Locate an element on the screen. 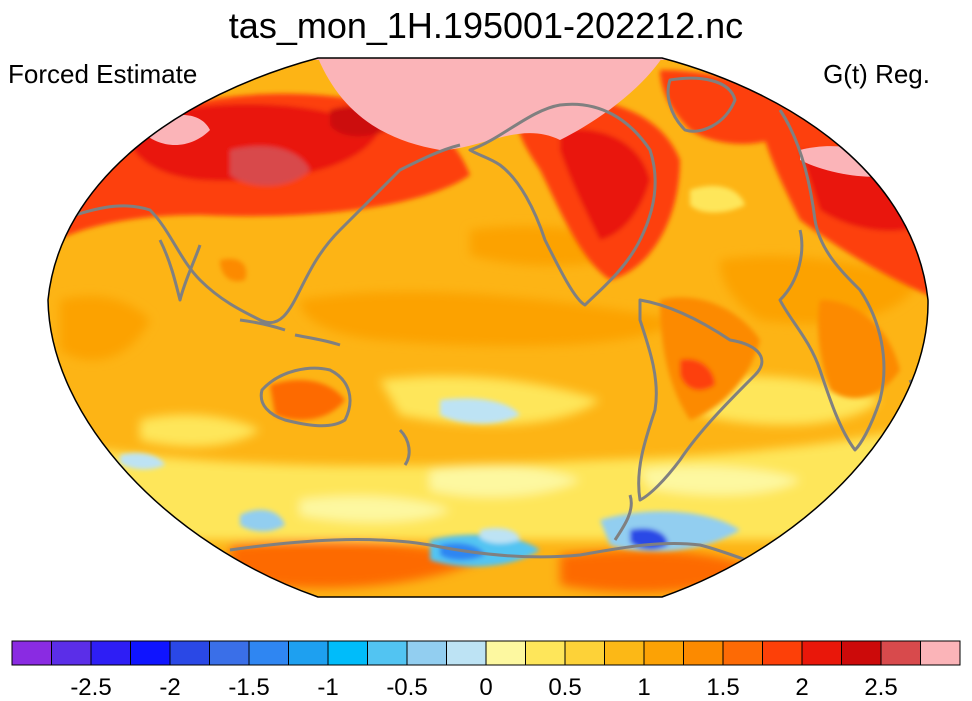 Image resolution: width=972 pixels, height=701 pixels. colorbar-tick-labels: -2.5 -2 -1.5 -1 -0.5 0 0.5 1 1.5 2 2.5 is located at coordinates (483, 687).